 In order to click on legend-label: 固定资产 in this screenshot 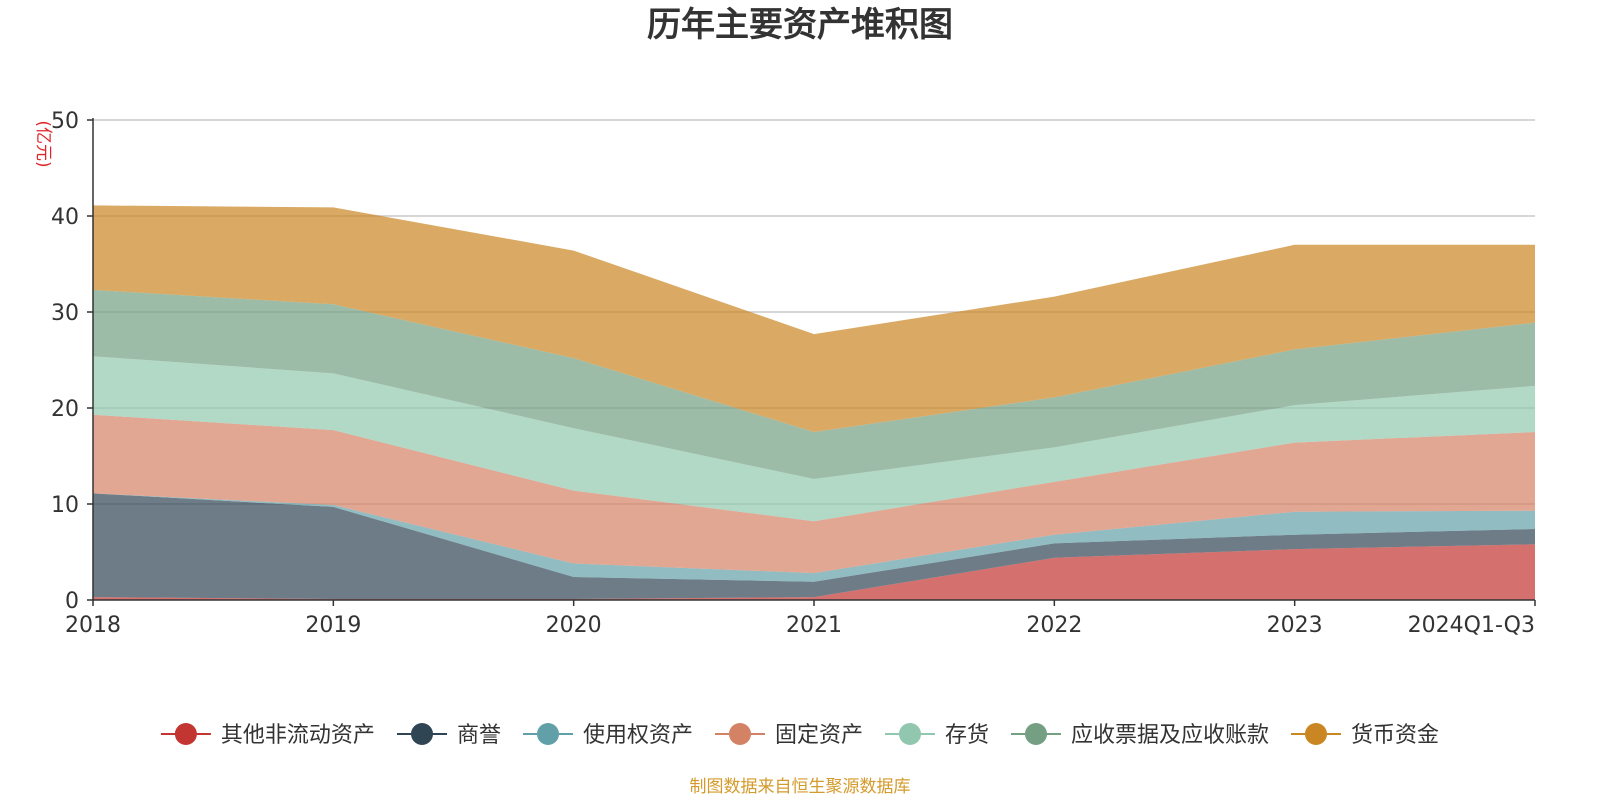, I will do `click(819, 735)`.